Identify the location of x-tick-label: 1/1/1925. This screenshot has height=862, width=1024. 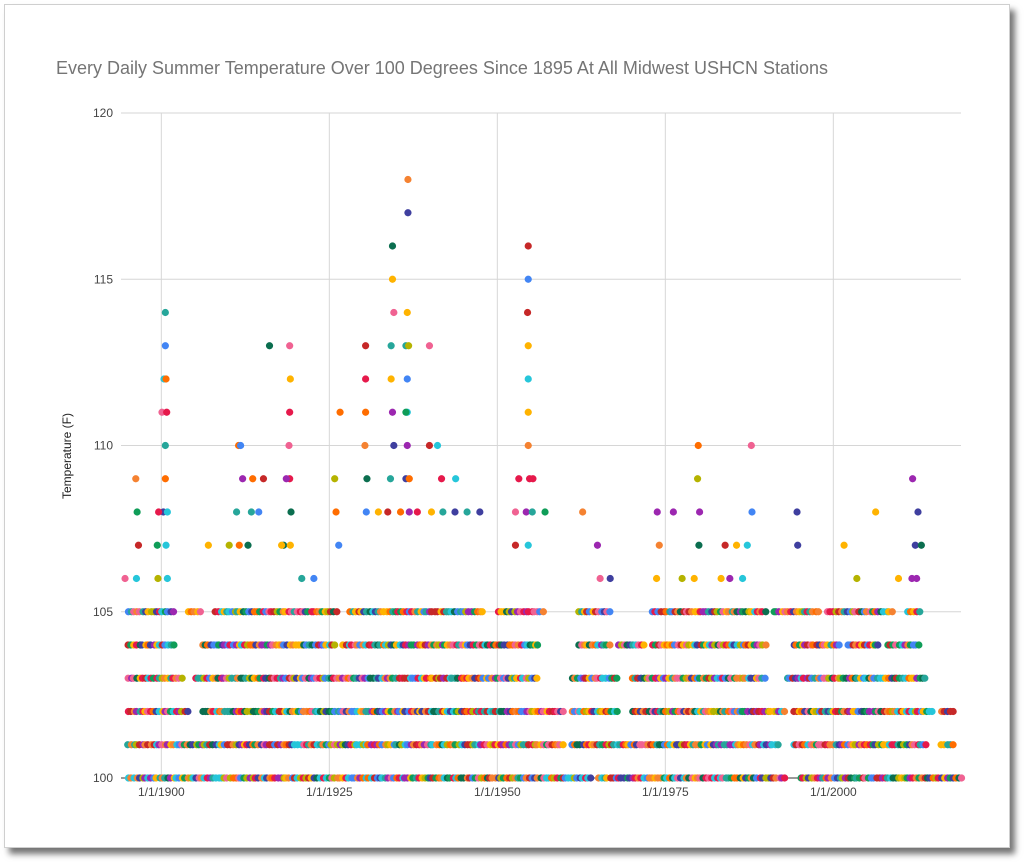
(329, 792).